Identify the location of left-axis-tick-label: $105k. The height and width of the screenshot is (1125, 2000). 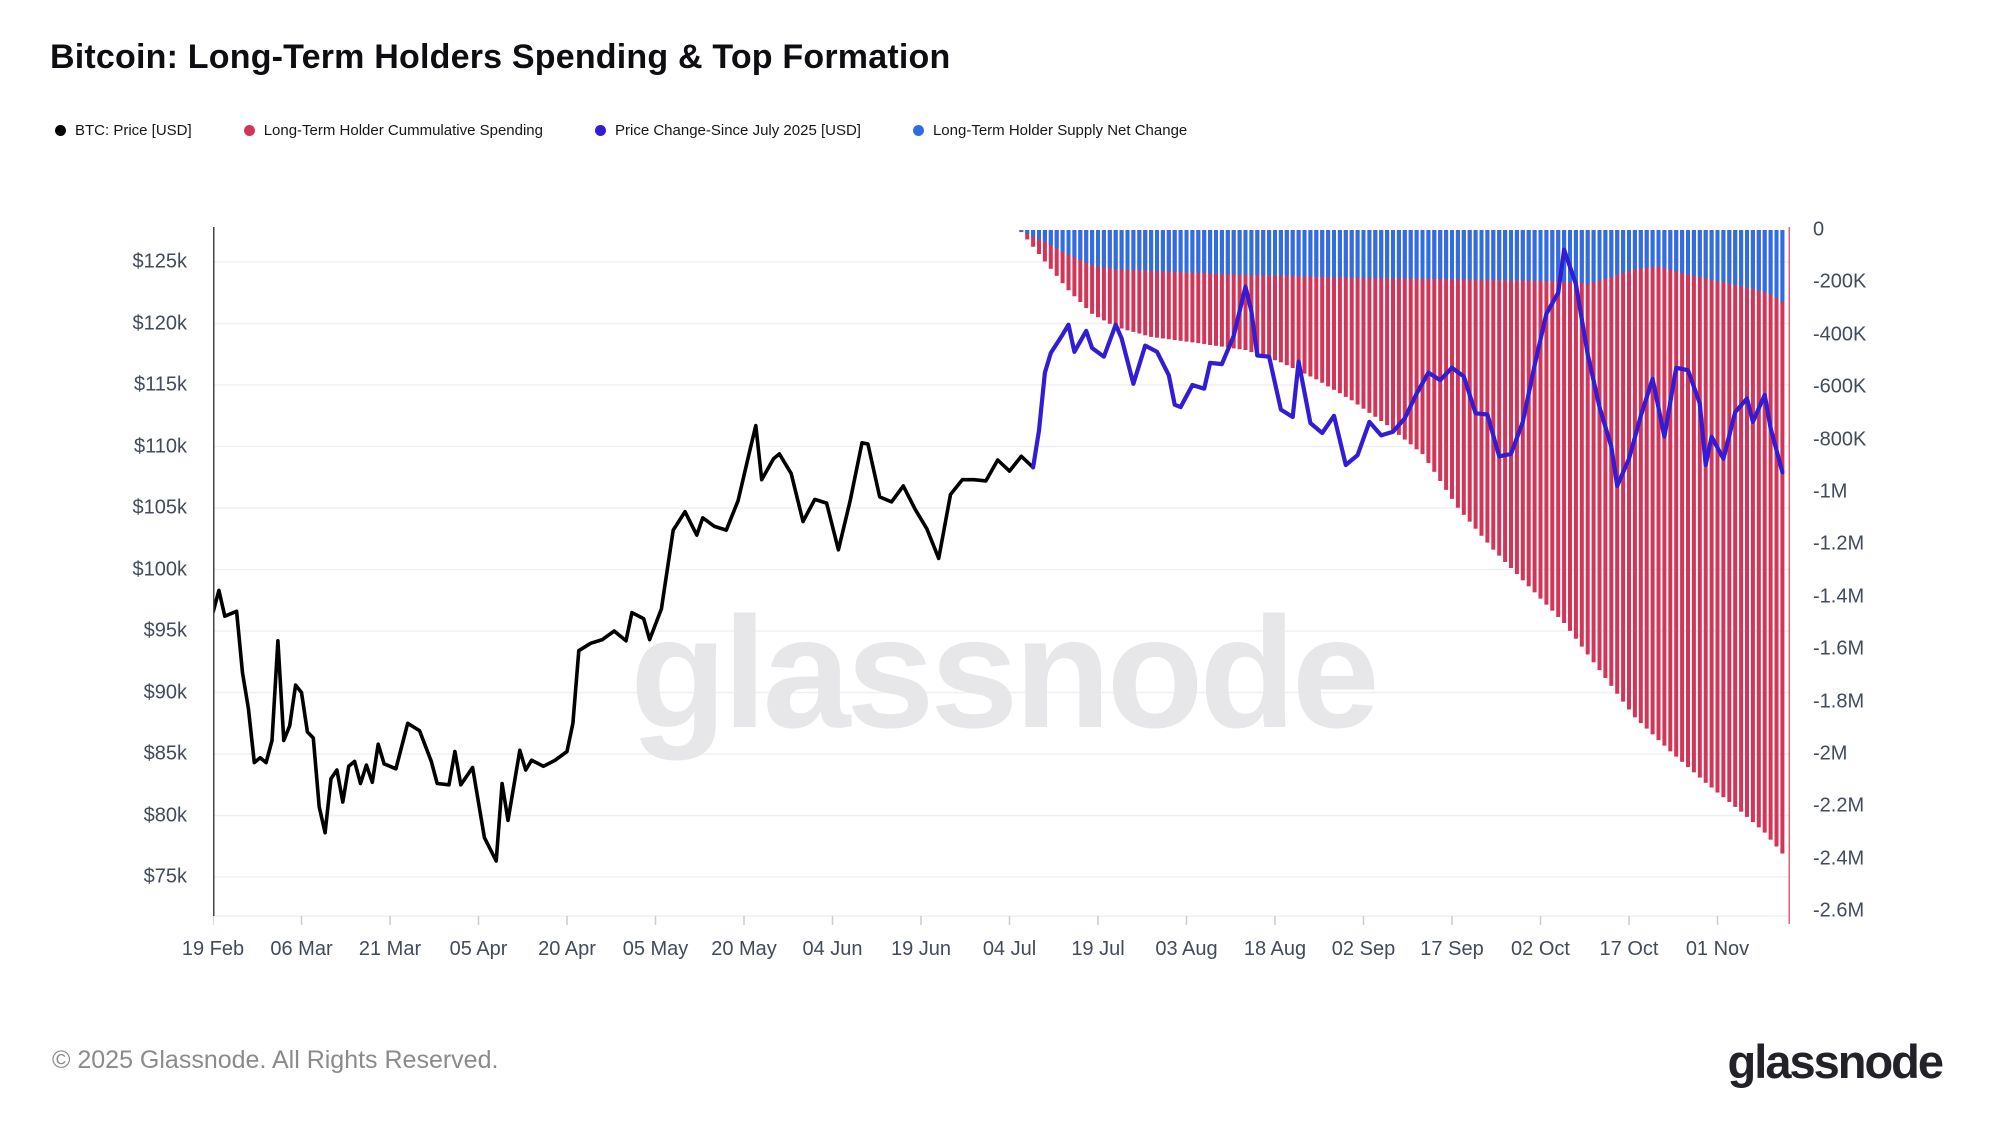
(160, 507).